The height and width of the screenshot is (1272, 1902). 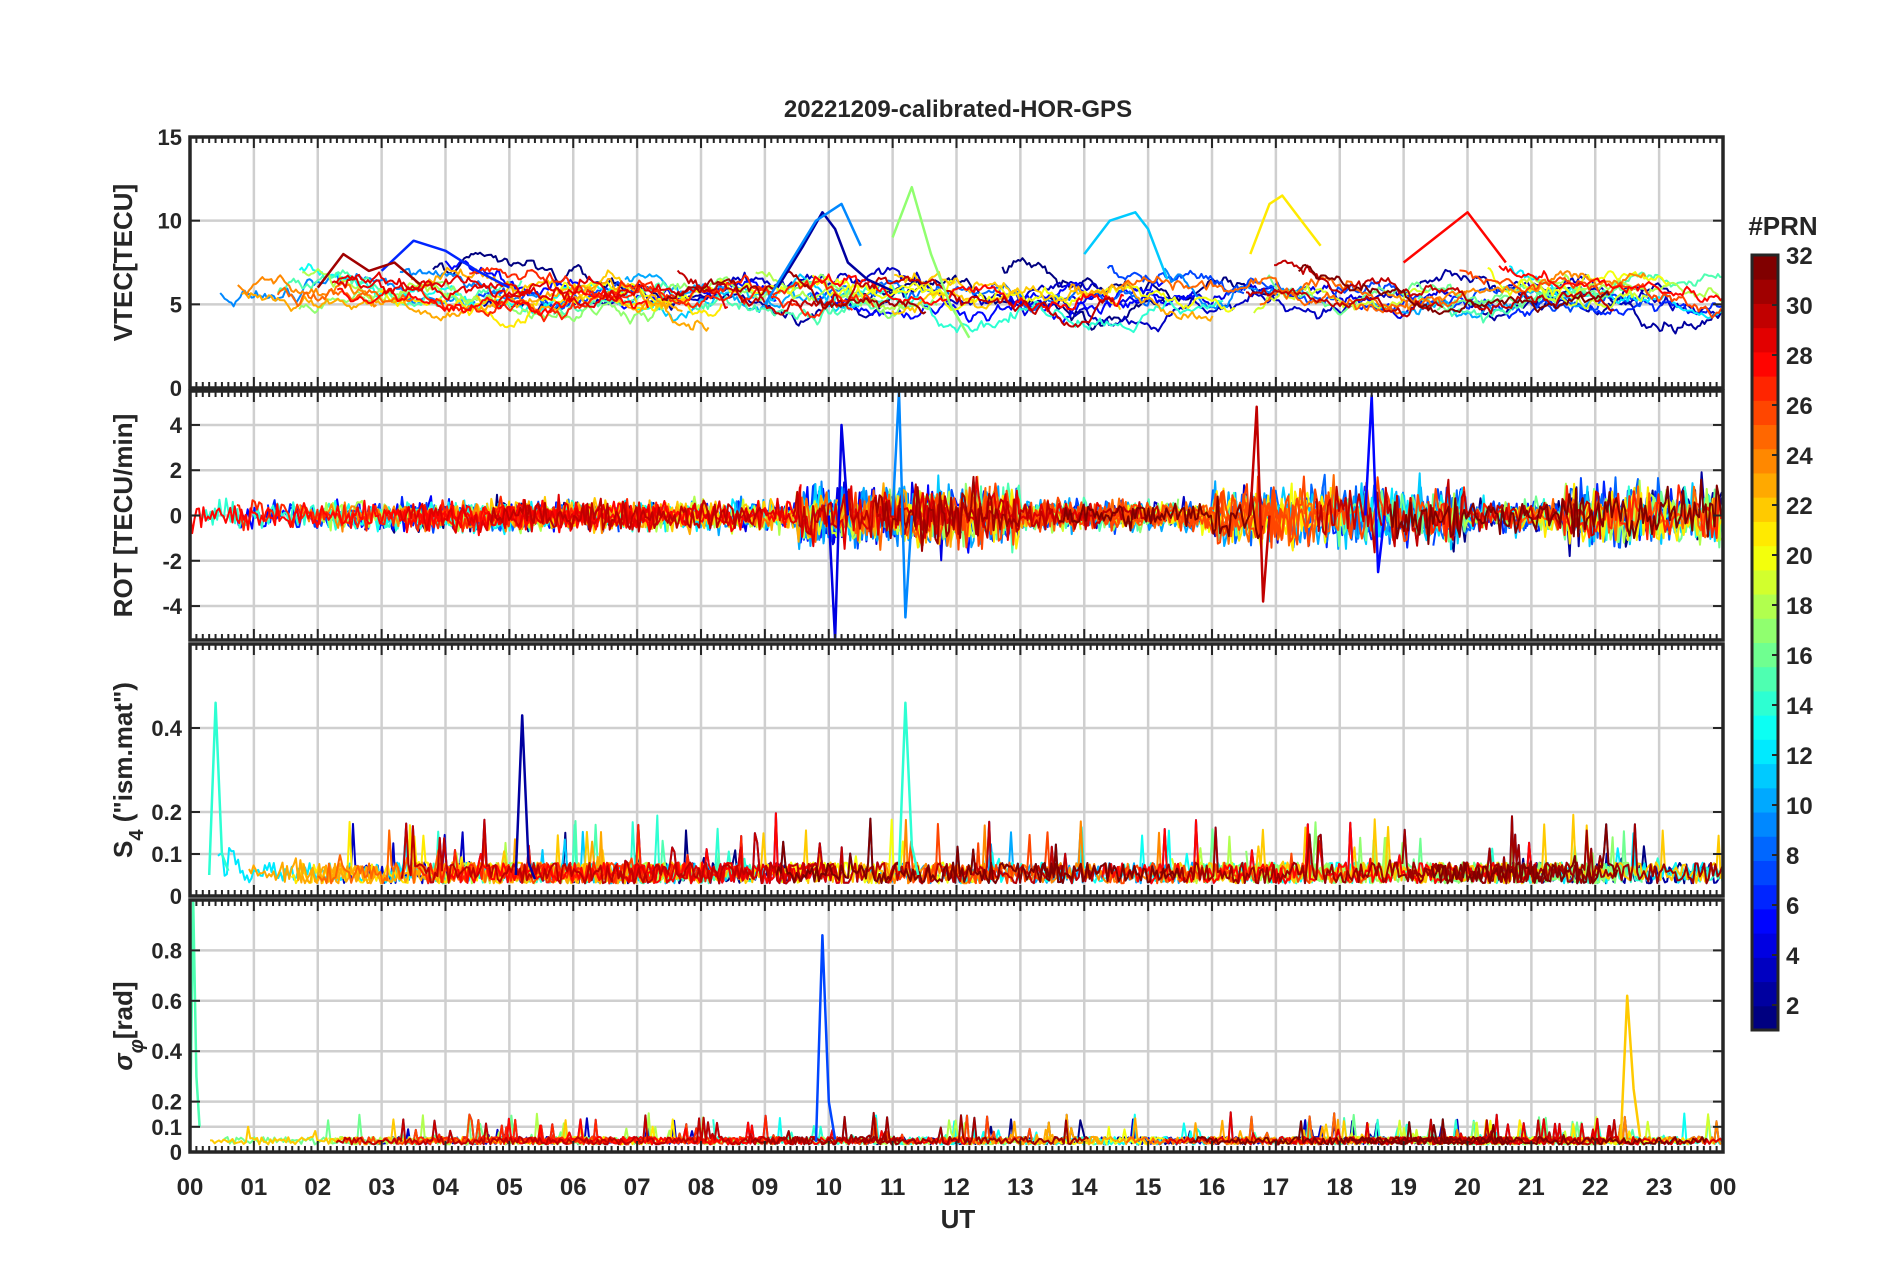 I want to click on y-tick-label: 0, so click(x=176, y=1152).